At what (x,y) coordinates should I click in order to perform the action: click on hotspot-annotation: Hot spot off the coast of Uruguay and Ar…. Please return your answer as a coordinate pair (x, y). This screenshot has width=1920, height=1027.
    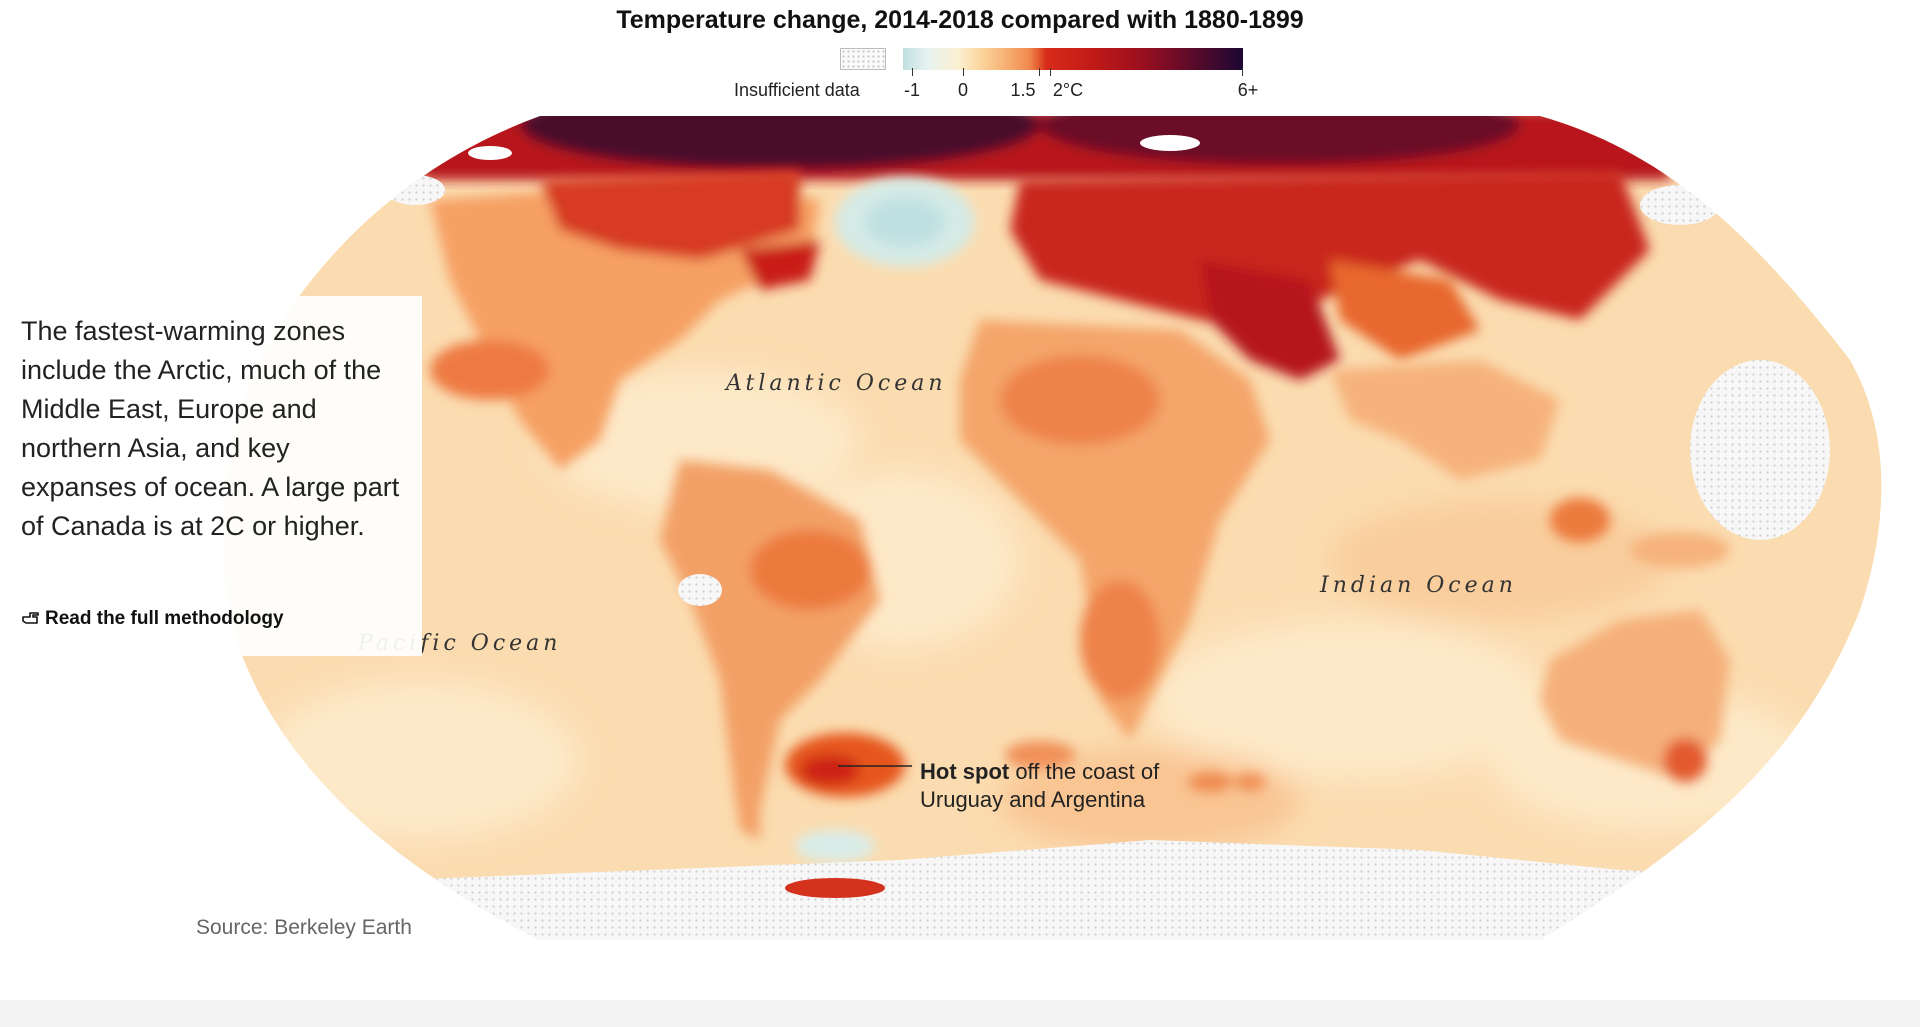
    Looking at the image, I should click on (1039, 786).